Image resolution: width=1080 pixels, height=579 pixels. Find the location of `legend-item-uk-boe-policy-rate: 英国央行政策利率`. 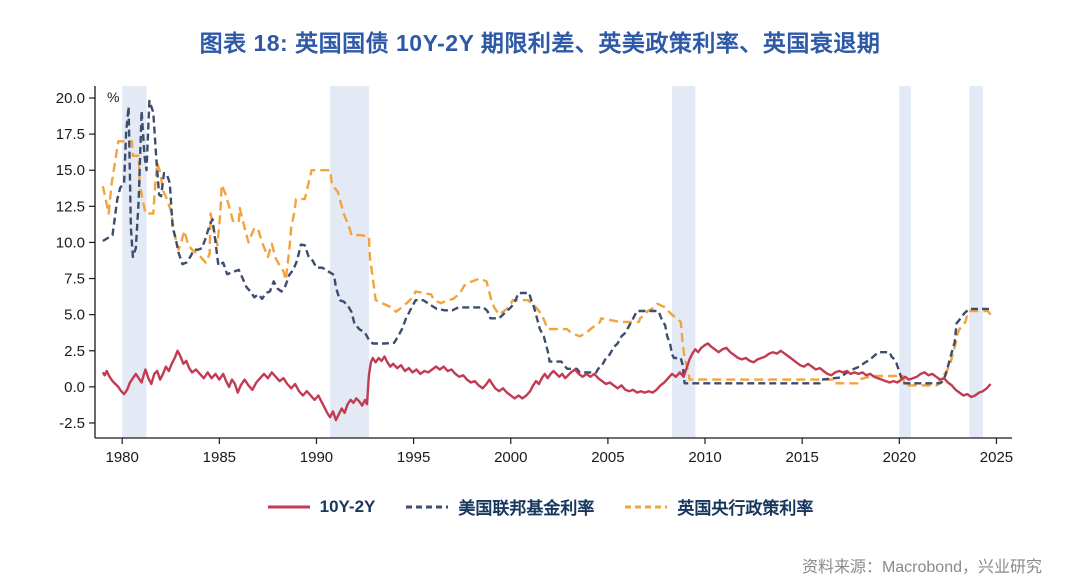

legend-item-uk-boe-policy-rate: 英国央行政策利率 is located at coordinates (718, 506).